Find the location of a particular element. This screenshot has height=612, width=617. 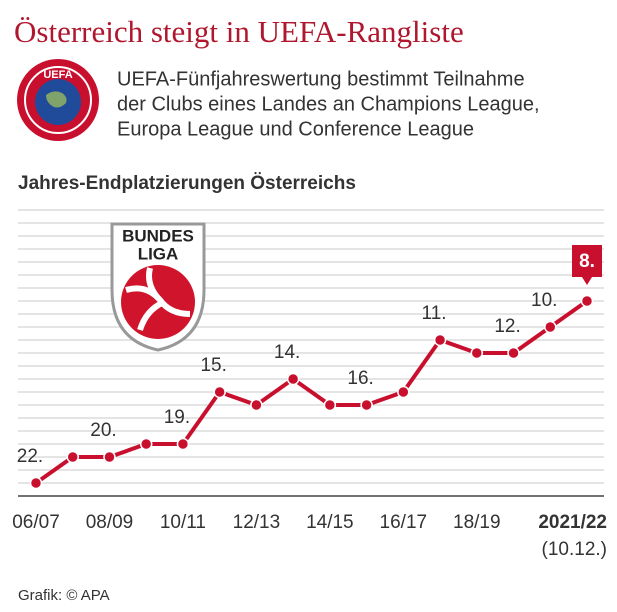

bundesliga-logo: BUNDES LIGA is located at coordinates (158, 287).